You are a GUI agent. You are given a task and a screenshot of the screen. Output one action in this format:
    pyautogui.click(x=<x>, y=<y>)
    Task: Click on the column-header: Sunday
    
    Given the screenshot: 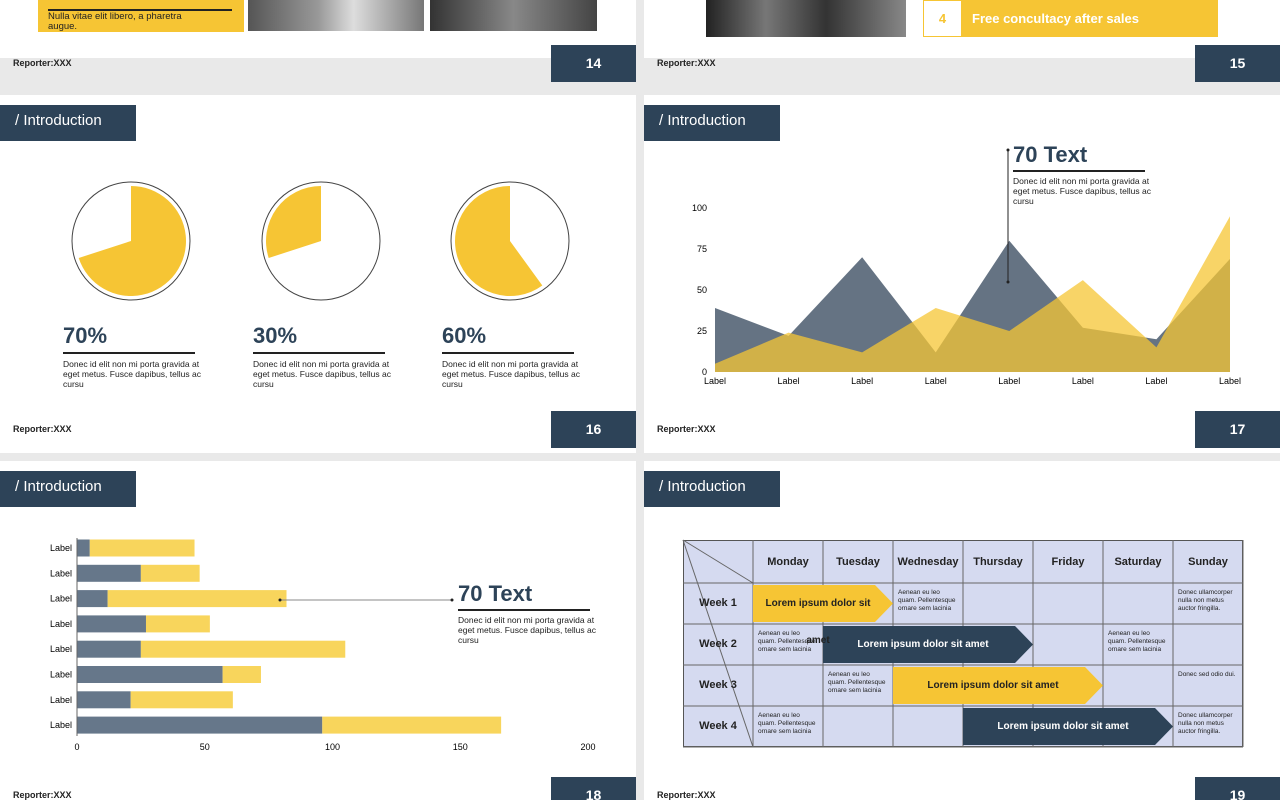 What is the action you would take?
    pyautogui.click(x=1208, y=561)
    